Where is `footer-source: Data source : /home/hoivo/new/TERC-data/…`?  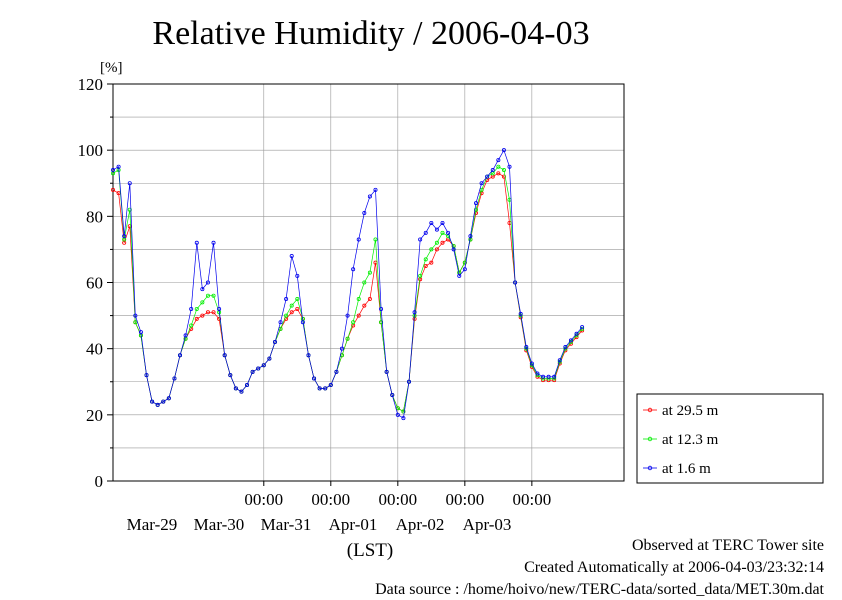
footer-source: Data source : /home/hoivo/new/TERC-data/… is located at coordinates (599, 589).